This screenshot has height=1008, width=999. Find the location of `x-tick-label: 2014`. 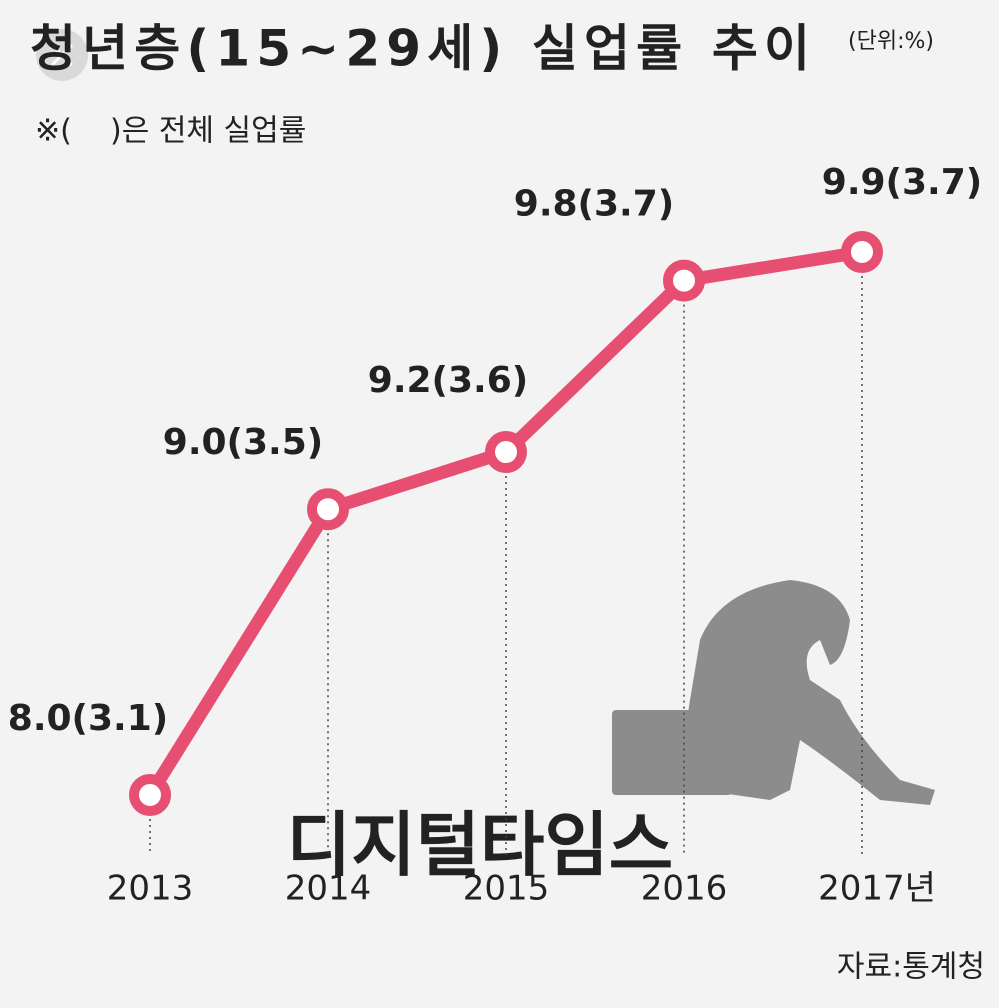

x-tick-label: 2014 is located at coordinates (328, 889).